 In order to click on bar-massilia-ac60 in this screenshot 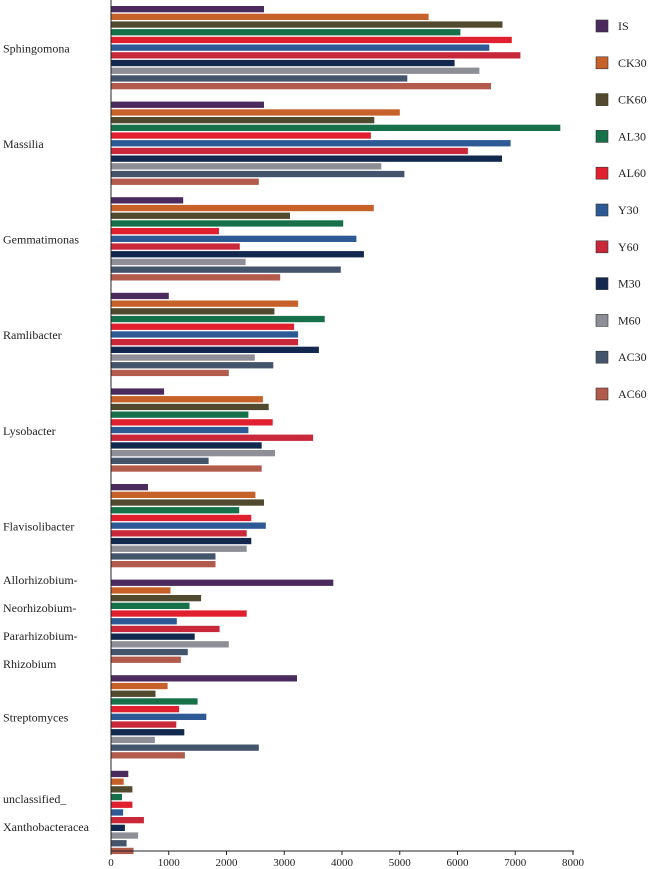, I will do `click(185, 181)`.